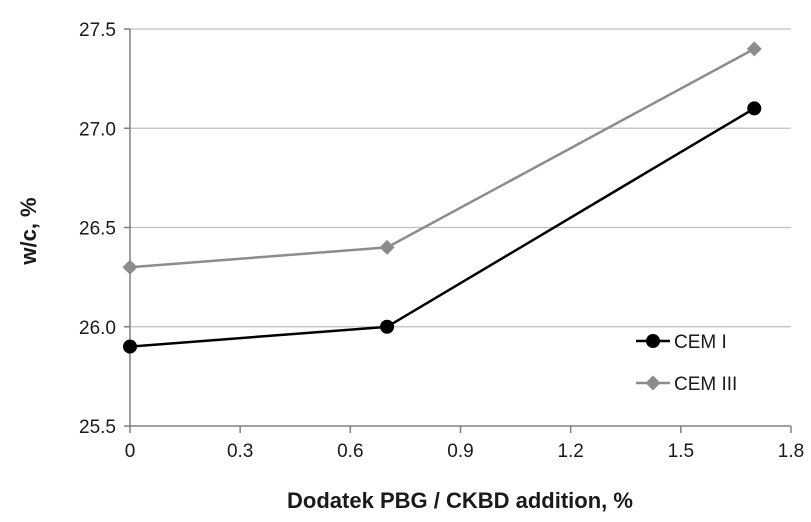 This screenshot has height=522, width=811. What do you see at coordinates (97, 129) in the screenshot?
I see `y-tick-label-27.0: 27.0` at bounding box center [97, 129].